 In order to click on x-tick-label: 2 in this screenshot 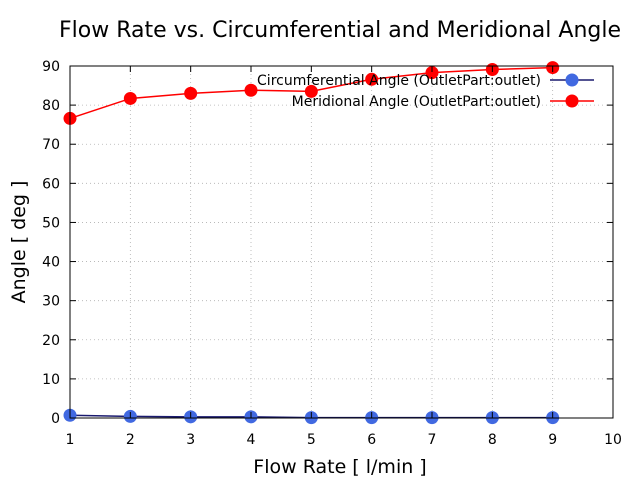, I will do `click(130, 440)`.